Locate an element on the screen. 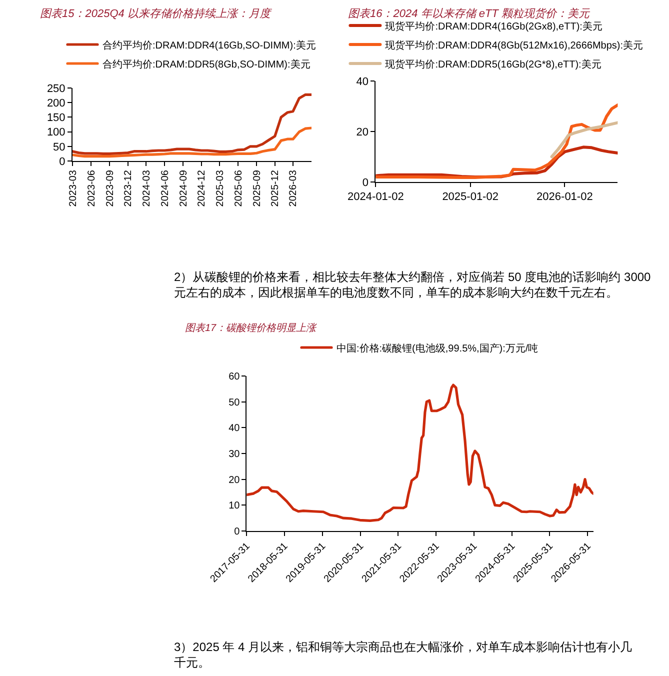  legend-label: 合约平均价:DRAM:DDR5(8Gb,SO-DIMM):美元 is located at coordinates (206, 64).